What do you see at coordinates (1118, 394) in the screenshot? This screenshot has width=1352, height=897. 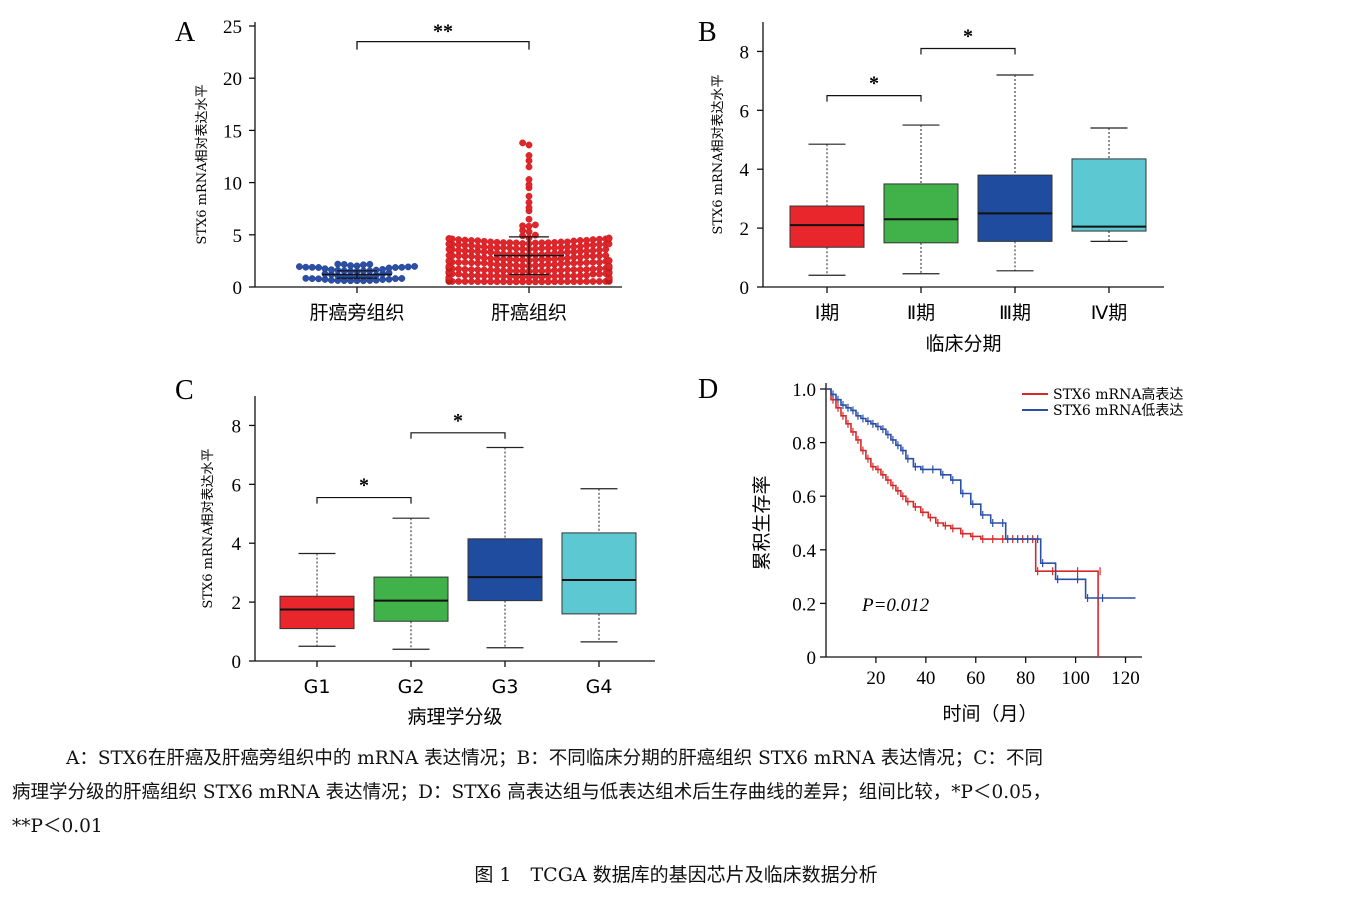 I see `legend-label: STX6 mRNA高表达` at bounding box center [1118, 394].